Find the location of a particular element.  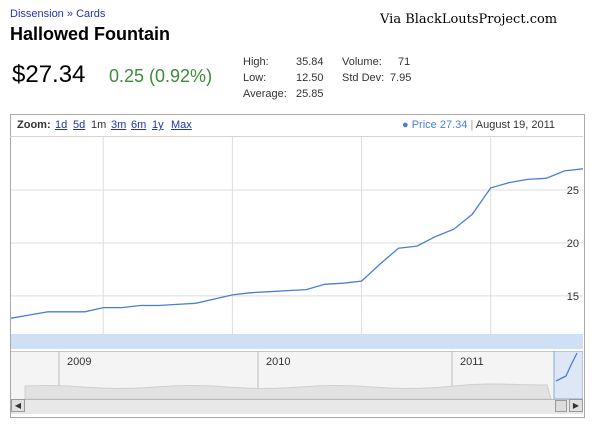

scroll-left-icon: ◀ is located at coordinates (18, 405).